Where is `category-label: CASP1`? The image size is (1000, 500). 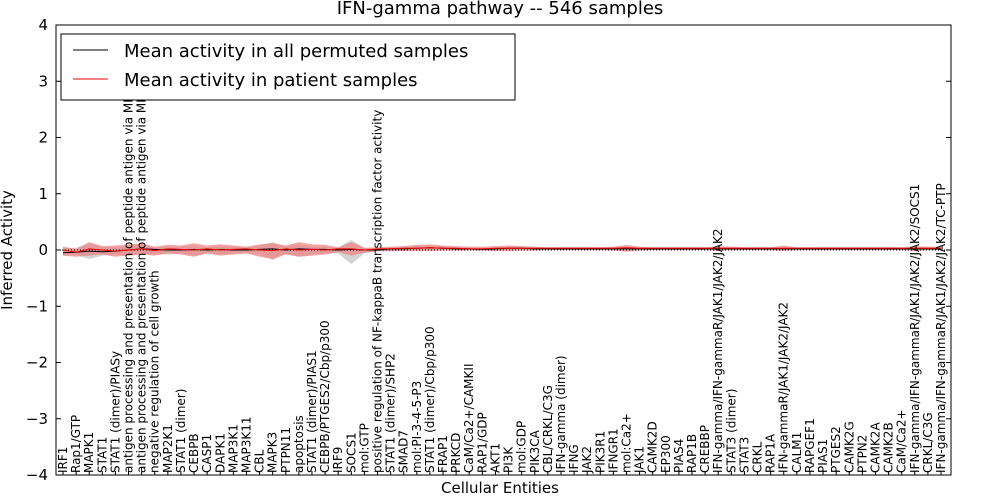 category-label: CASP1 is located at coordinates (207, 453).